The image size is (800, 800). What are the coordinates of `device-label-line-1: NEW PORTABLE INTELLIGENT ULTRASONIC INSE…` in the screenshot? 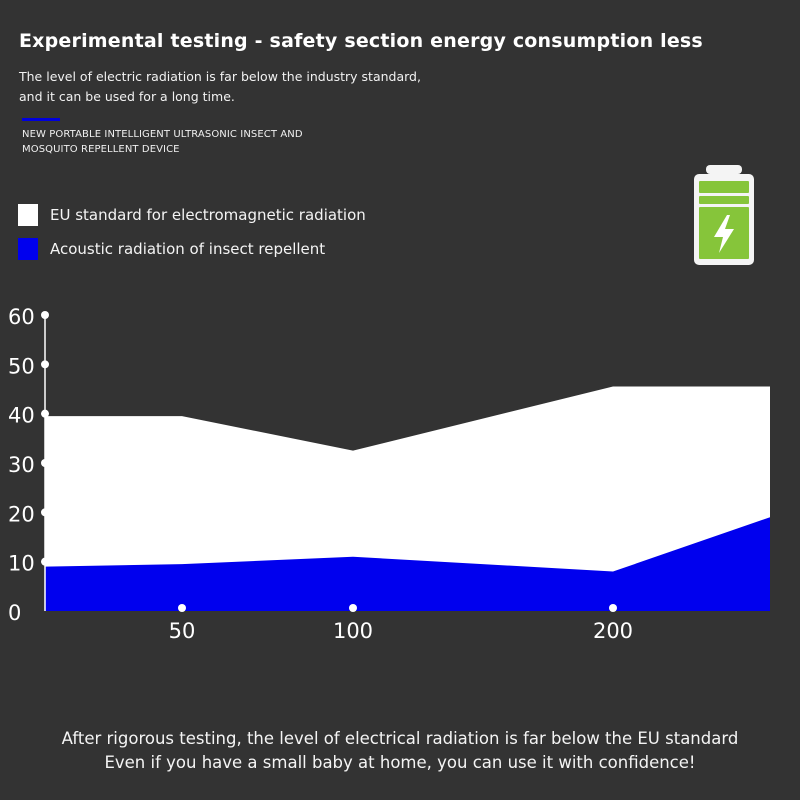 It's located at (162, 134).